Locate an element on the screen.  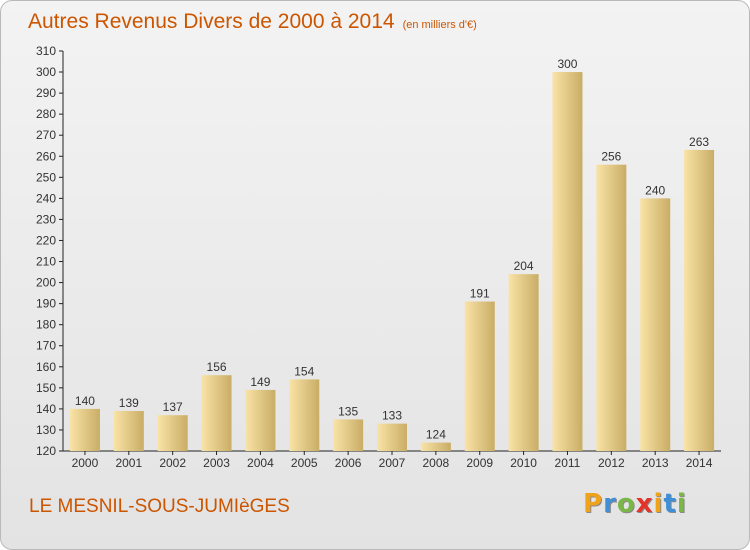
bar-value-label: 133 is located at coordinates (392, 416).